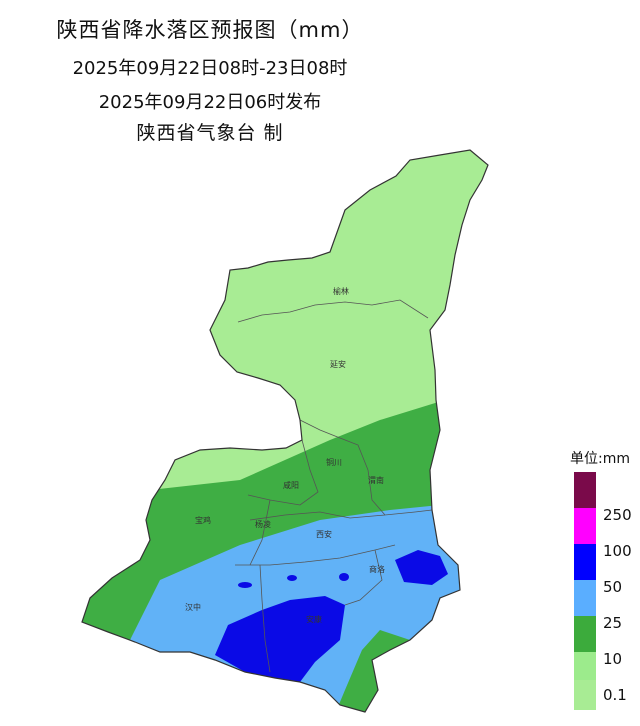 The width and height of the screenshot is (640, 726). Describe the element at coordinates (613, 587) in the screenshot. I see `legend-label-50: 50` at that location.